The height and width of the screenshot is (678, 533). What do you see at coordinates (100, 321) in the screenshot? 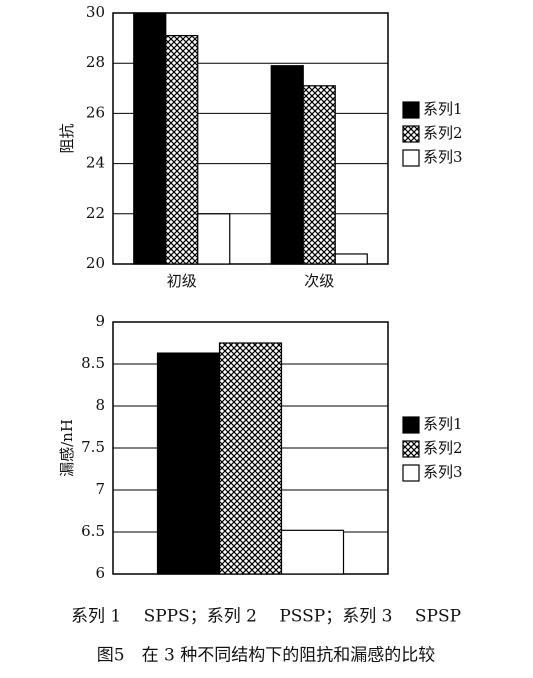
I see `y-tick-label: 9` at bounding box center [100, 321].